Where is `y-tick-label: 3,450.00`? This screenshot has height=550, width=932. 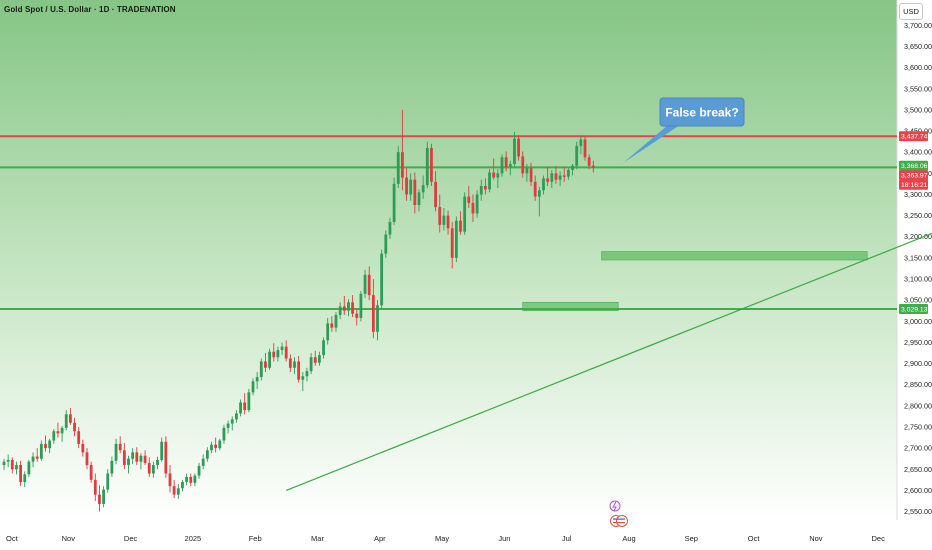
y-tick-label: 3,450.00 is located at coordinates (918, 131).